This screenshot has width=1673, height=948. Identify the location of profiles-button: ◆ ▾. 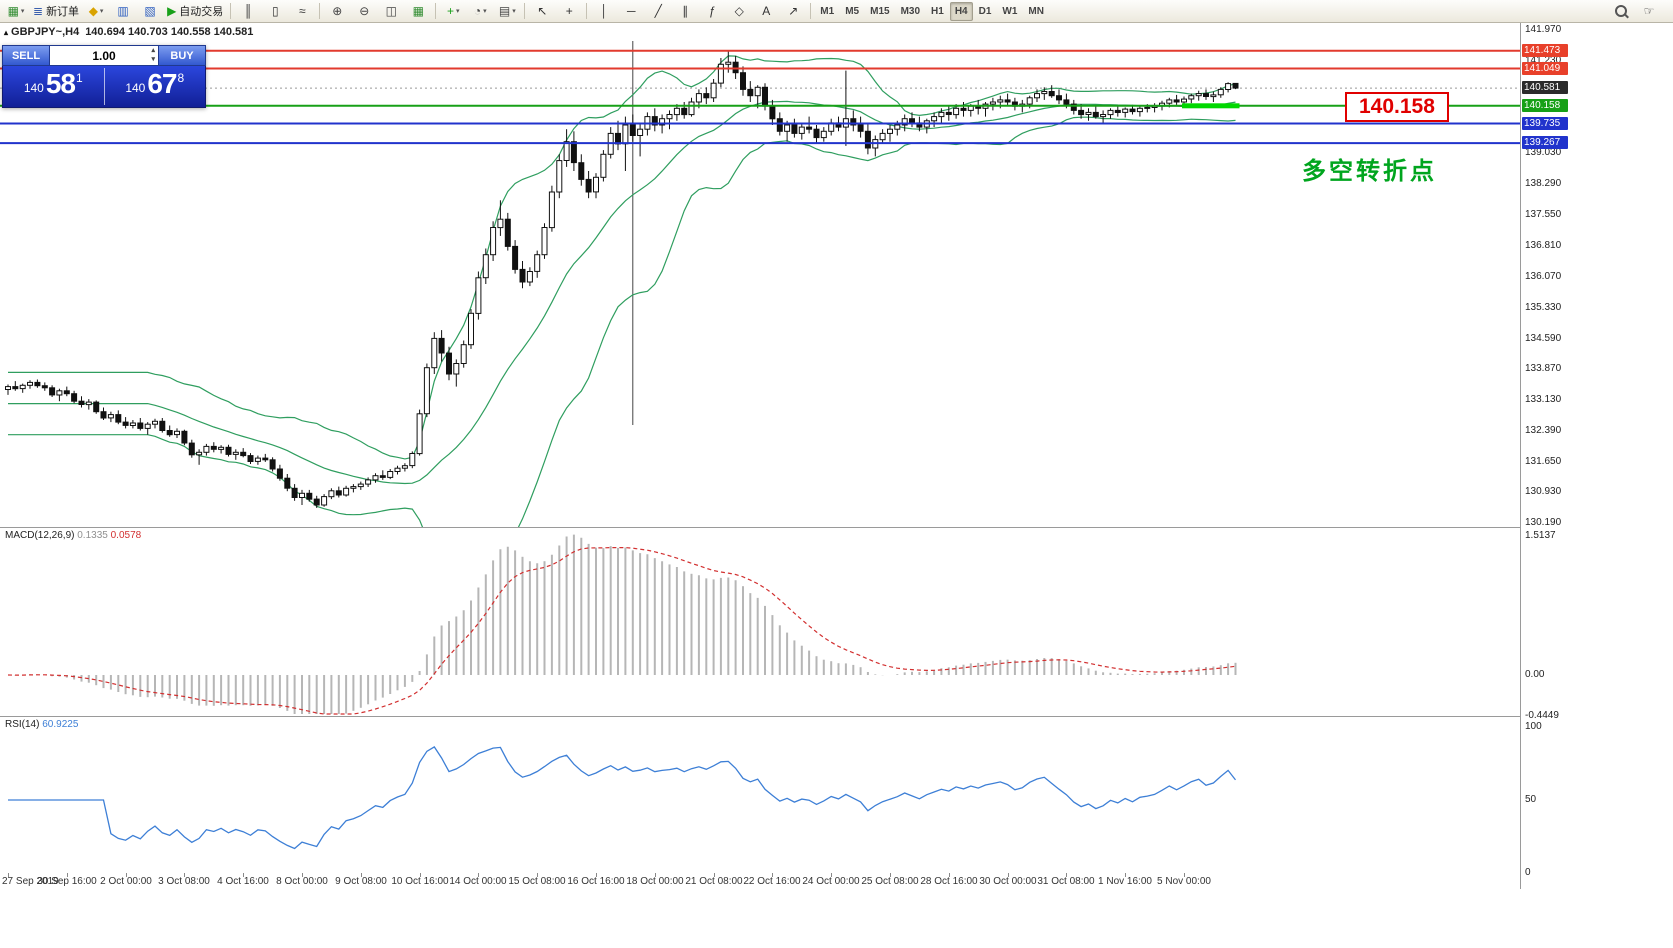
(96, 11).